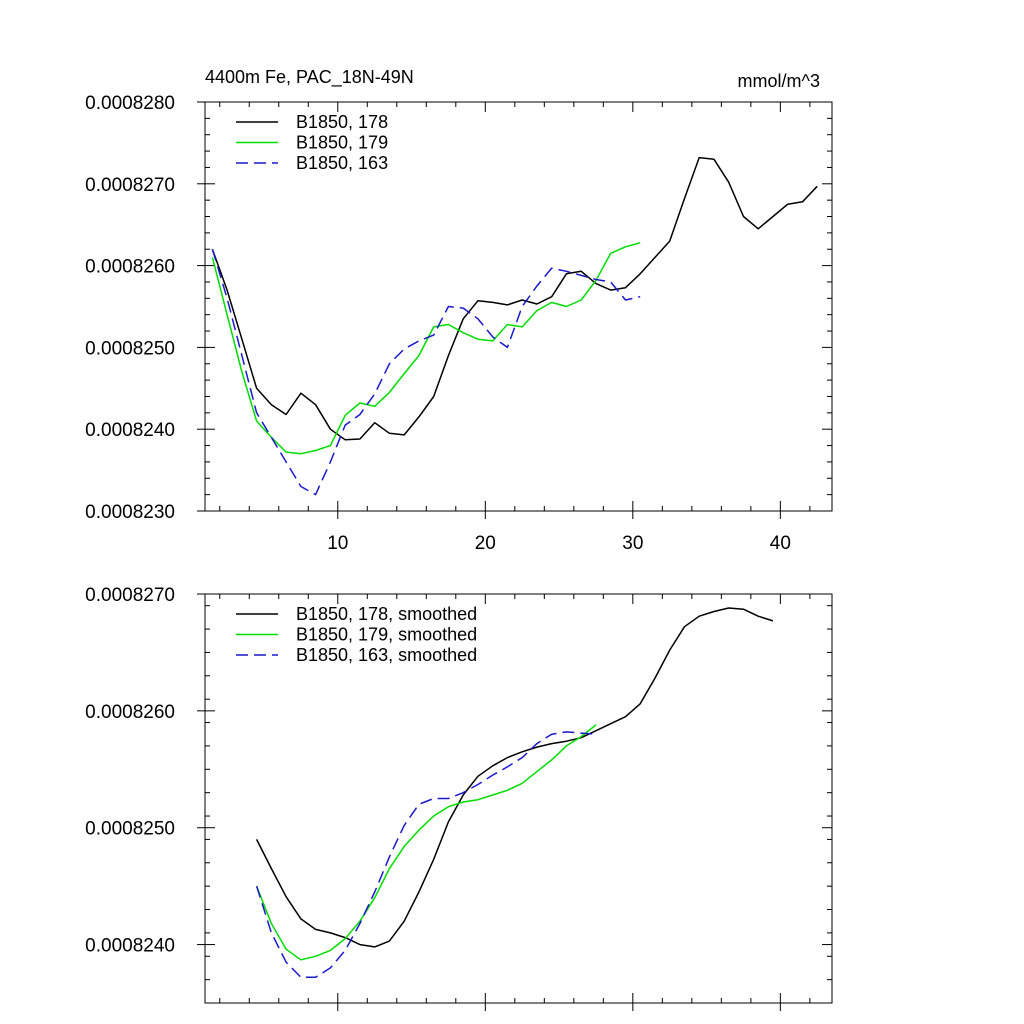 This screenshot has width=1024, height=1024. I want to click on legend-label: B1850, 178, so click(342, 122).